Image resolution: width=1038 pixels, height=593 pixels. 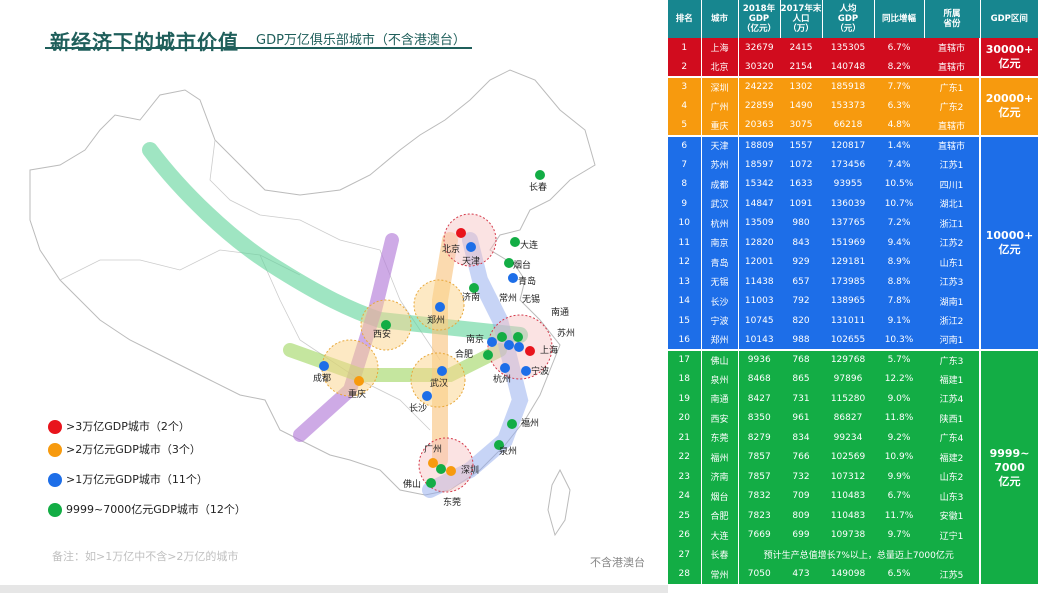 I want to click on growth-cell: 10.9%, so click(x=899, y=457).